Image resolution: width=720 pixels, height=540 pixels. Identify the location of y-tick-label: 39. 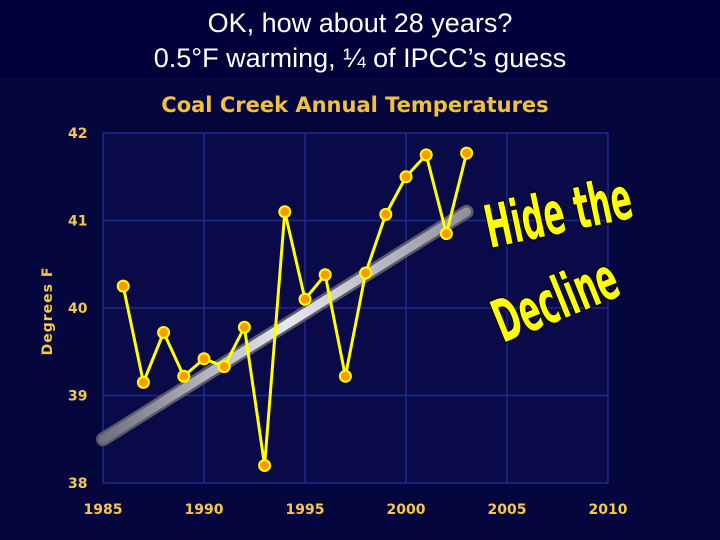
(77, 397).